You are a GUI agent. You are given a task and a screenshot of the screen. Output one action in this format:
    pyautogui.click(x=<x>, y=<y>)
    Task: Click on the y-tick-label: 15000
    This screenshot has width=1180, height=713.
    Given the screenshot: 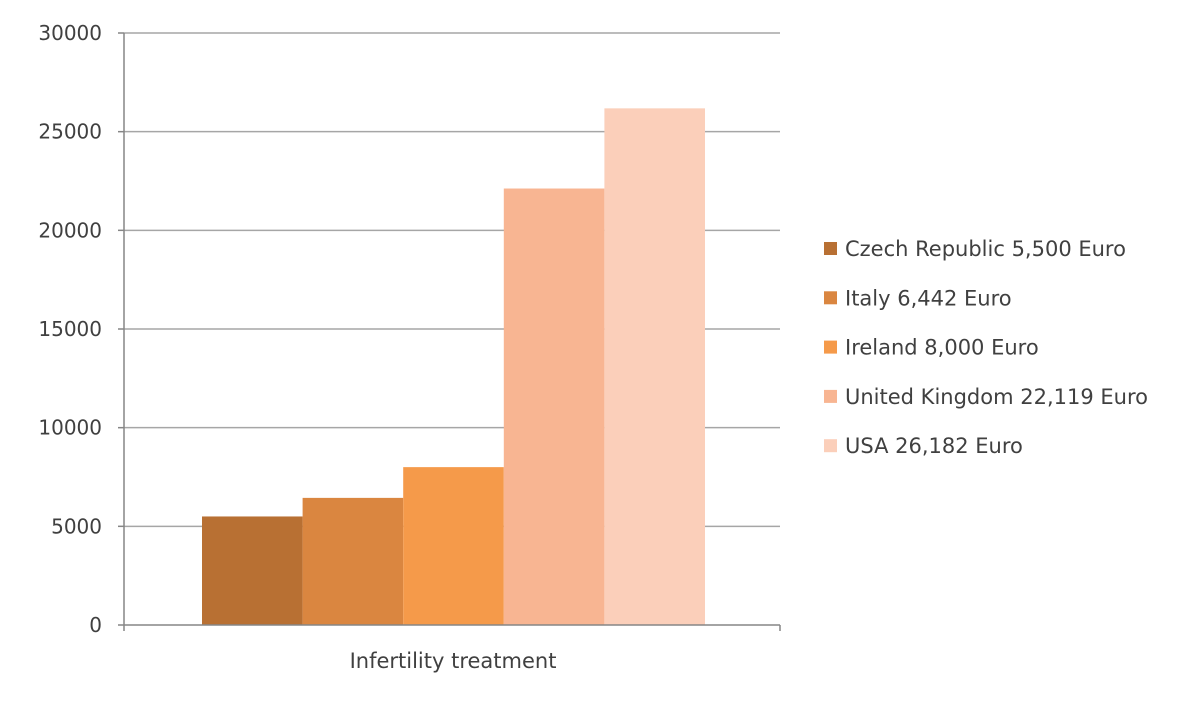 What is the action you would take?
    pyautogui.click(x=70, y=329)
    